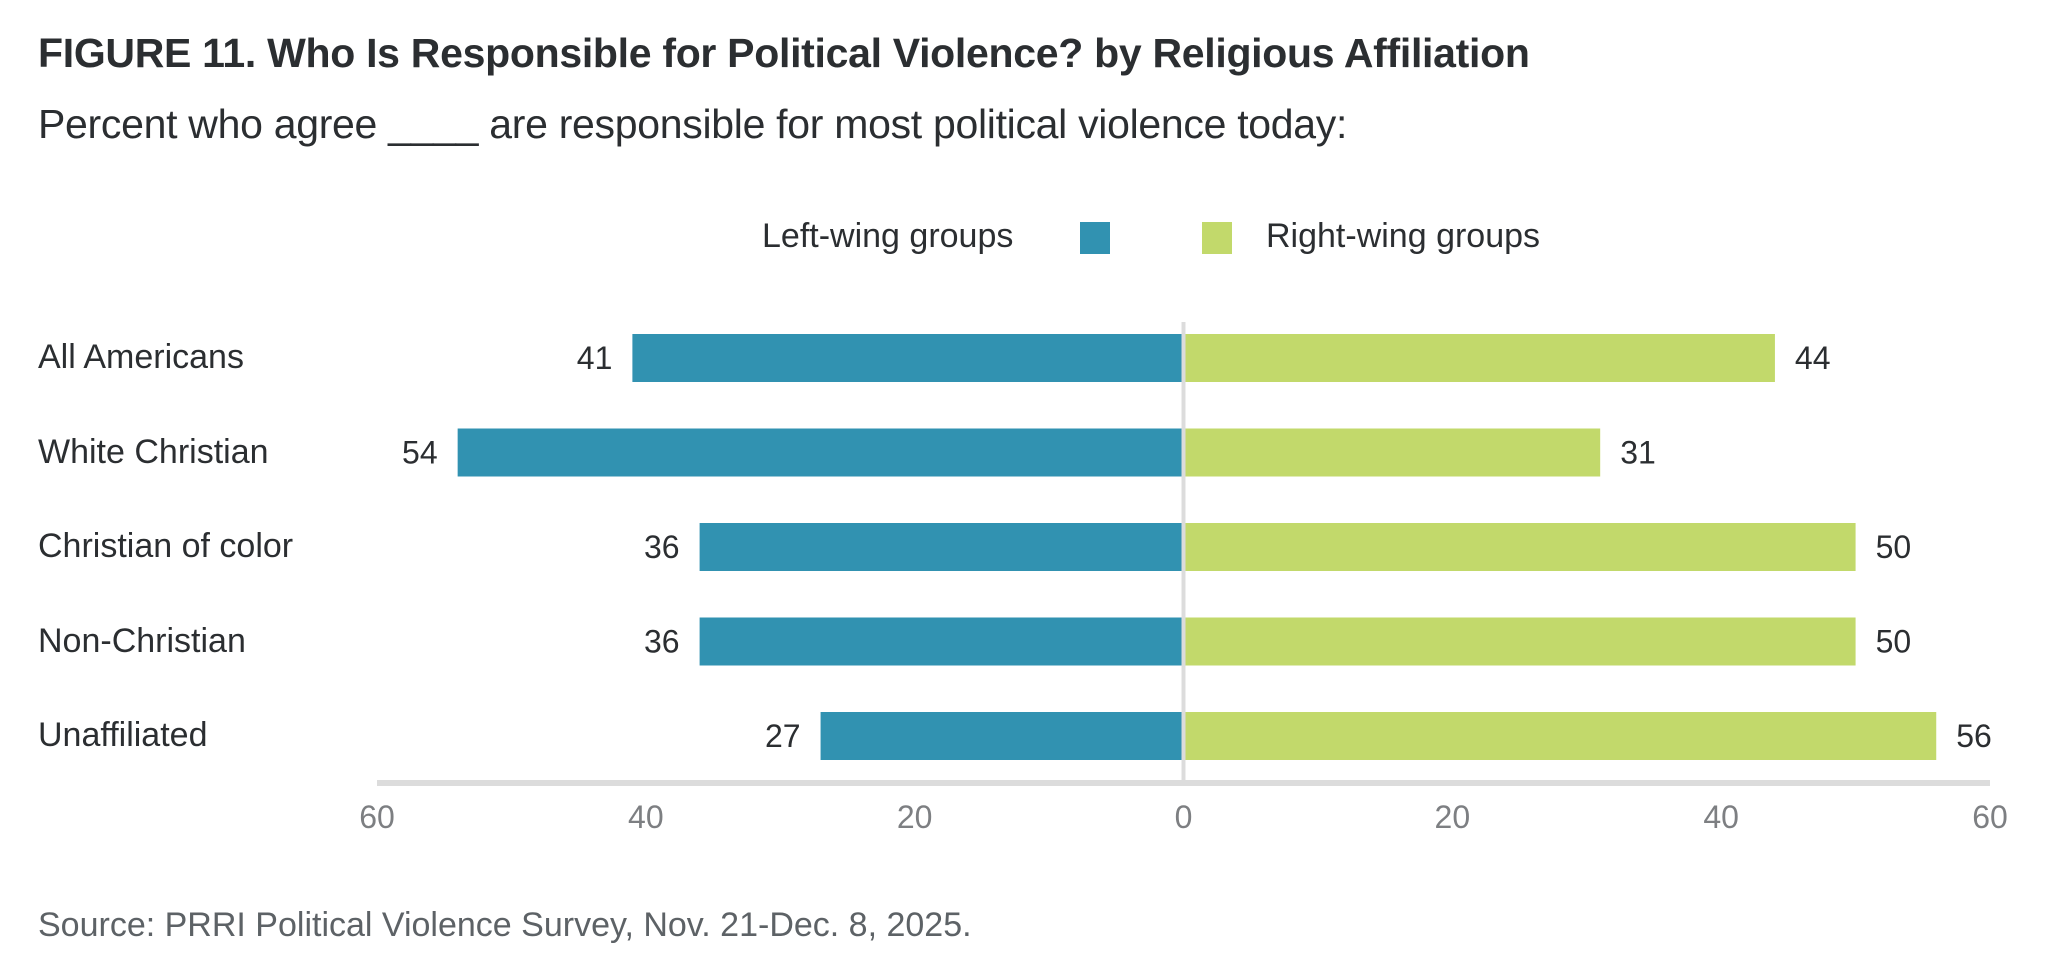 The image size is (2063, 976). Describe the element at coordinates (1183, 552) in the screenshot. I see `zero-line` at that location.